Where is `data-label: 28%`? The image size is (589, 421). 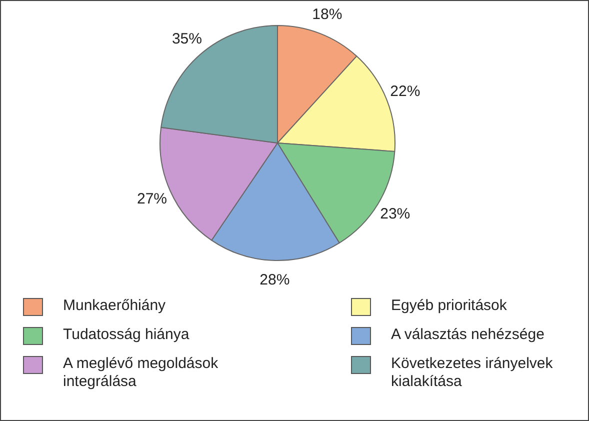 data-label: 28% is located at coordinates (275, 280).